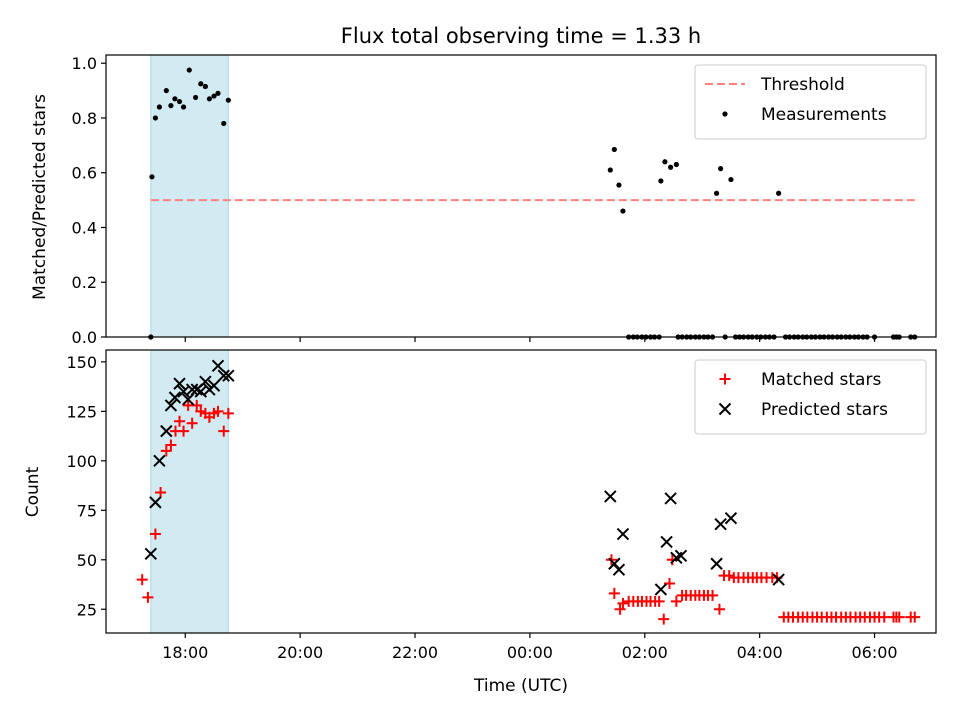 The height and width of the screenshot is (720, 960). I want to click on legend: Matched stars Predicted stars, so click(810, 397).